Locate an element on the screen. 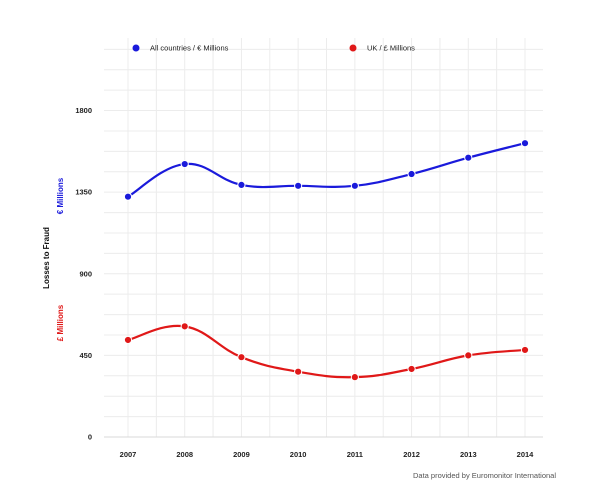  legend-marker-all-countries is located at coordinates (136, 48).